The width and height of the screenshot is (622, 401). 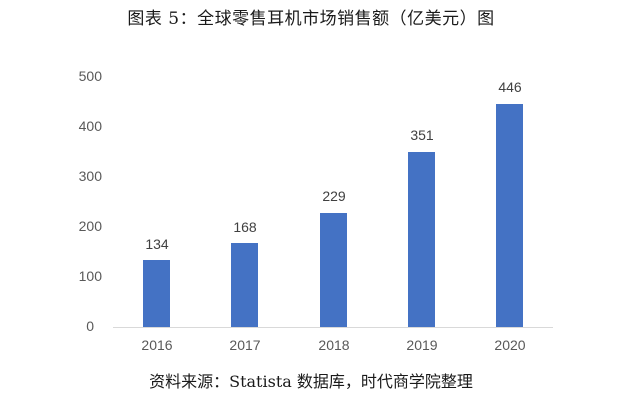 I want to click on x-tick: 2016, so click(x=157, y=345).